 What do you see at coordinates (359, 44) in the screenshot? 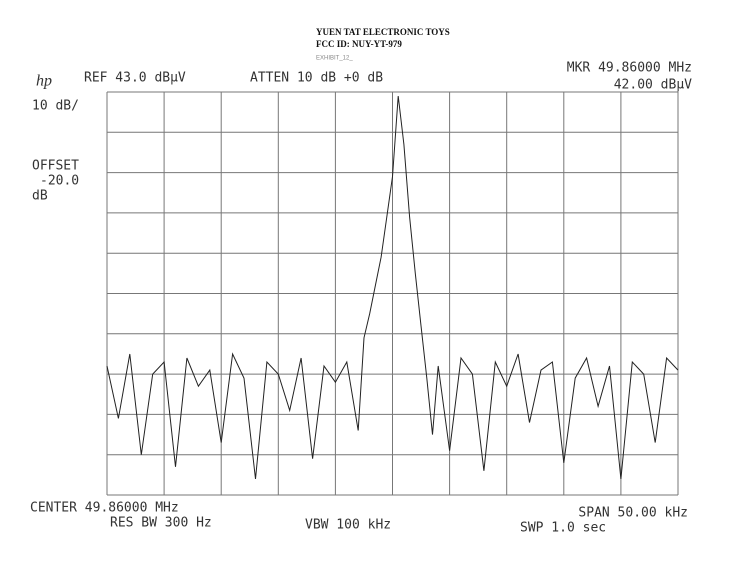
I see `fcc-id: FCC ID: NUY-YT-979` at bounding box center [359, 44].